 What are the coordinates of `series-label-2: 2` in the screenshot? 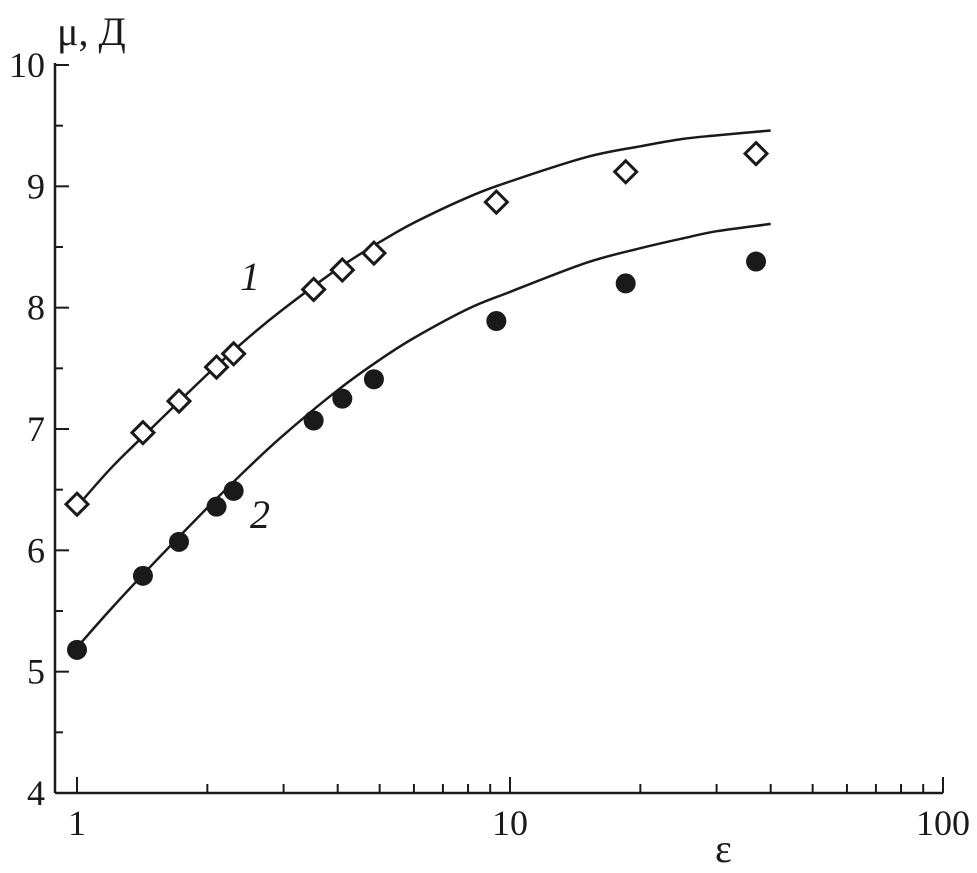 It's located at (260, 514).